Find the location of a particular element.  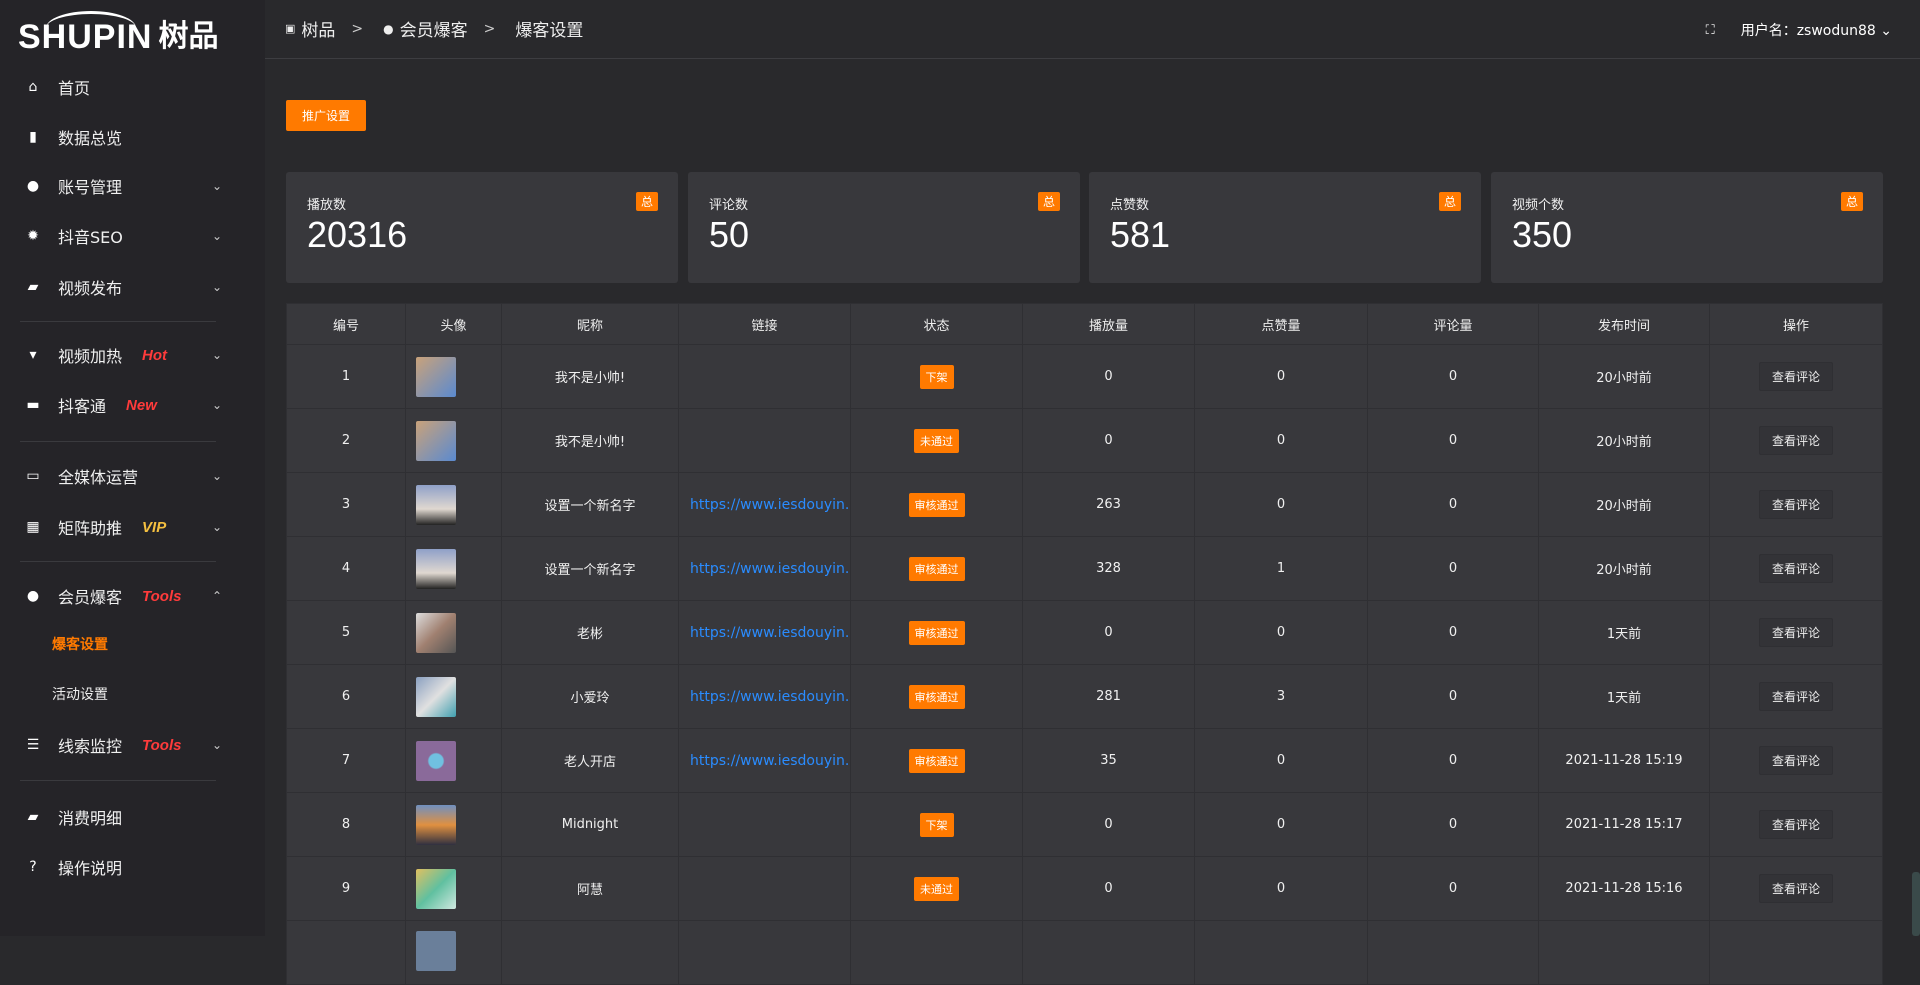

sidebar-item-6: ▬ 抖客通 New ⌄ is located at coordinates (132, 405).